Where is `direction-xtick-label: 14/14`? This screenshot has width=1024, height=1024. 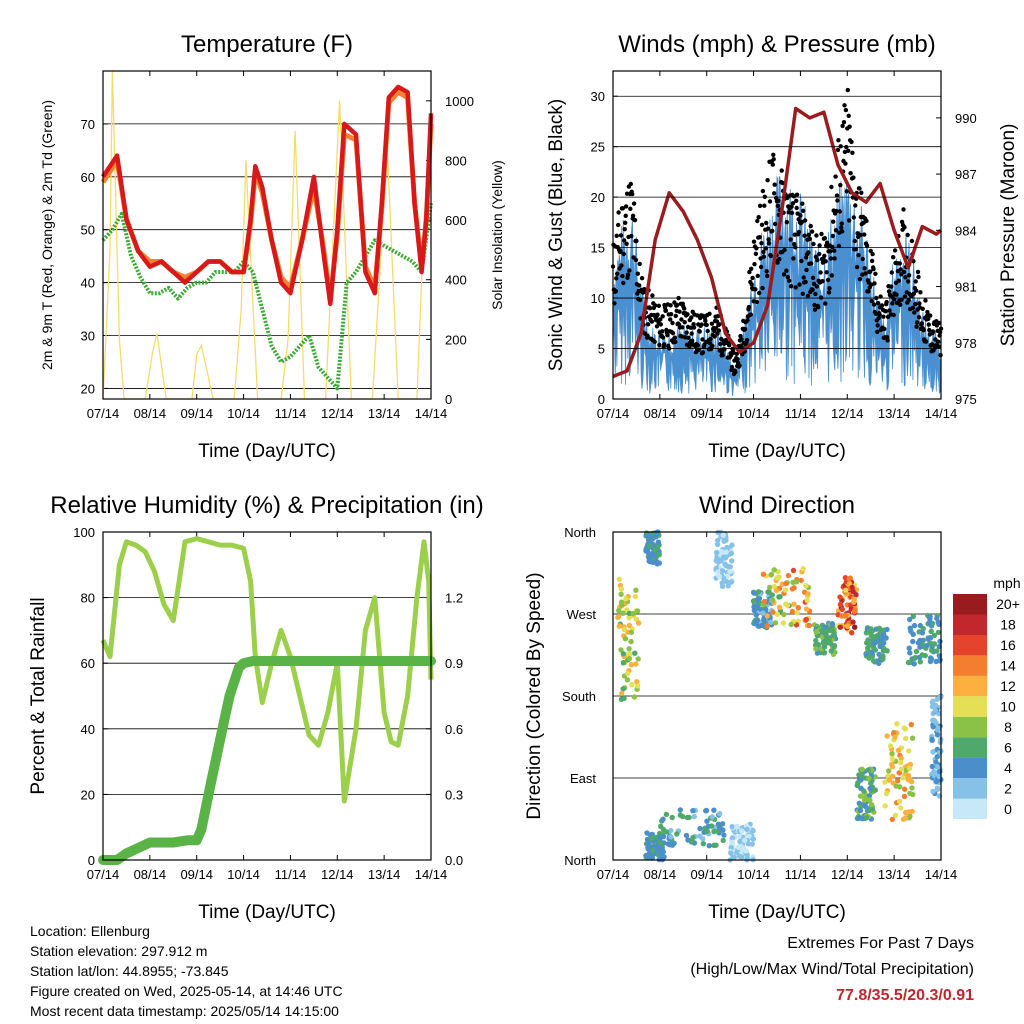
direction-xtick-label: 14/14 is located at coordinates (941, 874).